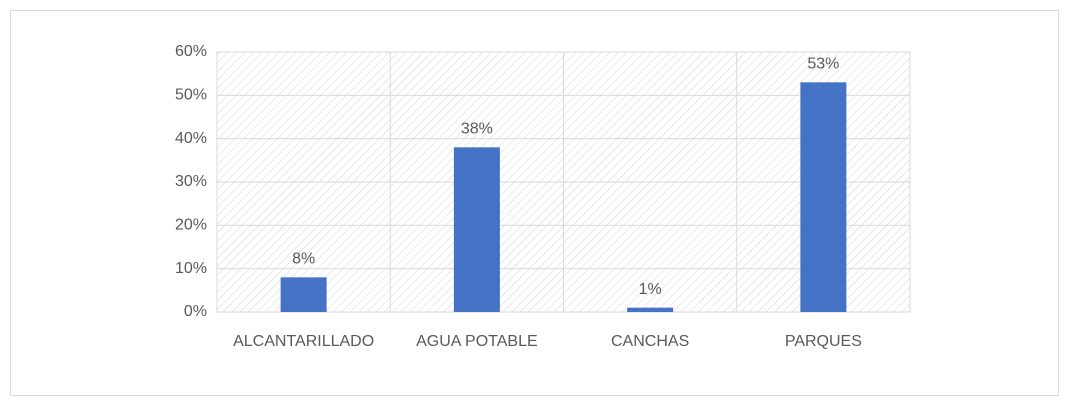  I want to click on y-tick-label: 60%, so click(191, 51).